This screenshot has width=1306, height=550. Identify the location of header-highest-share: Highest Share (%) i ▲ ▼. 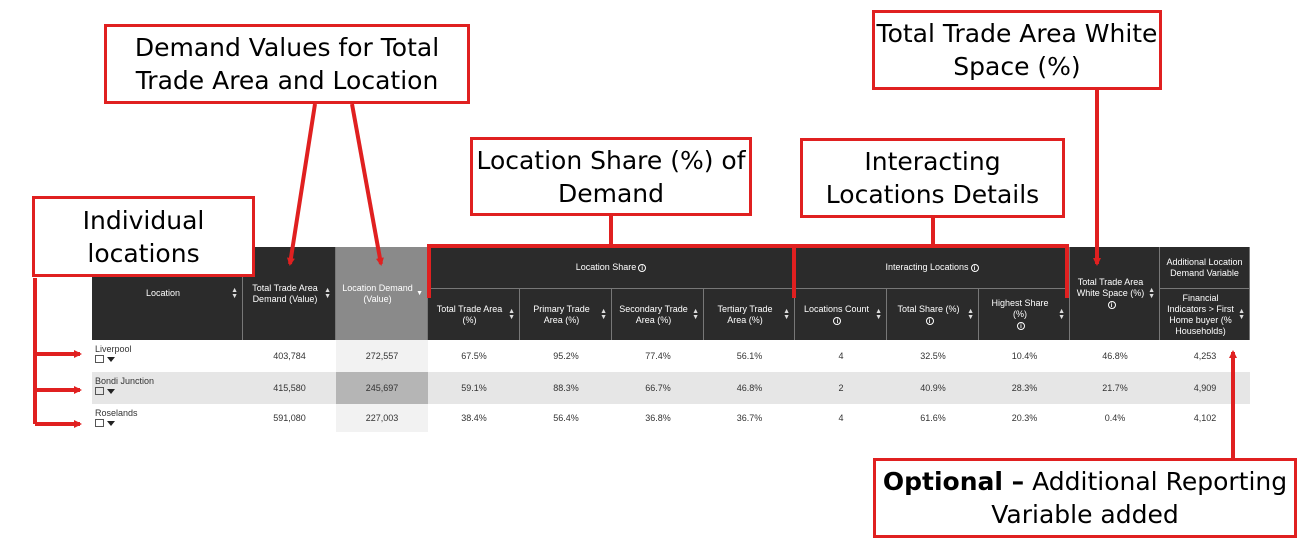
(1024, 314).